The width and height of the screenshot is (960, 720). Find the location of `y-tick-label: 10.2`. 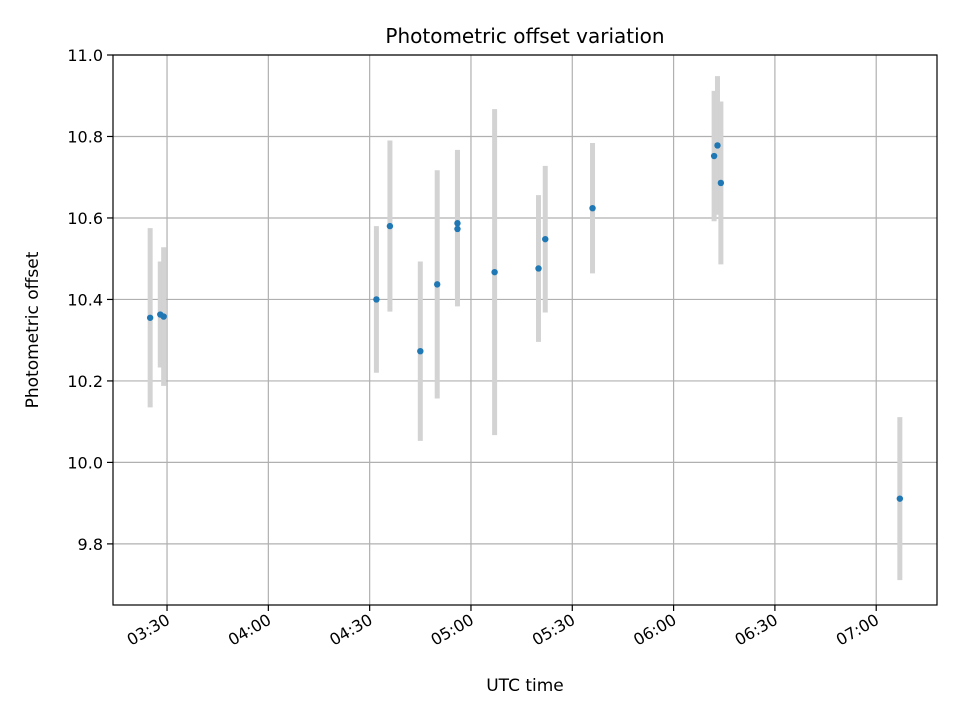

y-tick-label: 10.2 is located at coordinates (85, 381).